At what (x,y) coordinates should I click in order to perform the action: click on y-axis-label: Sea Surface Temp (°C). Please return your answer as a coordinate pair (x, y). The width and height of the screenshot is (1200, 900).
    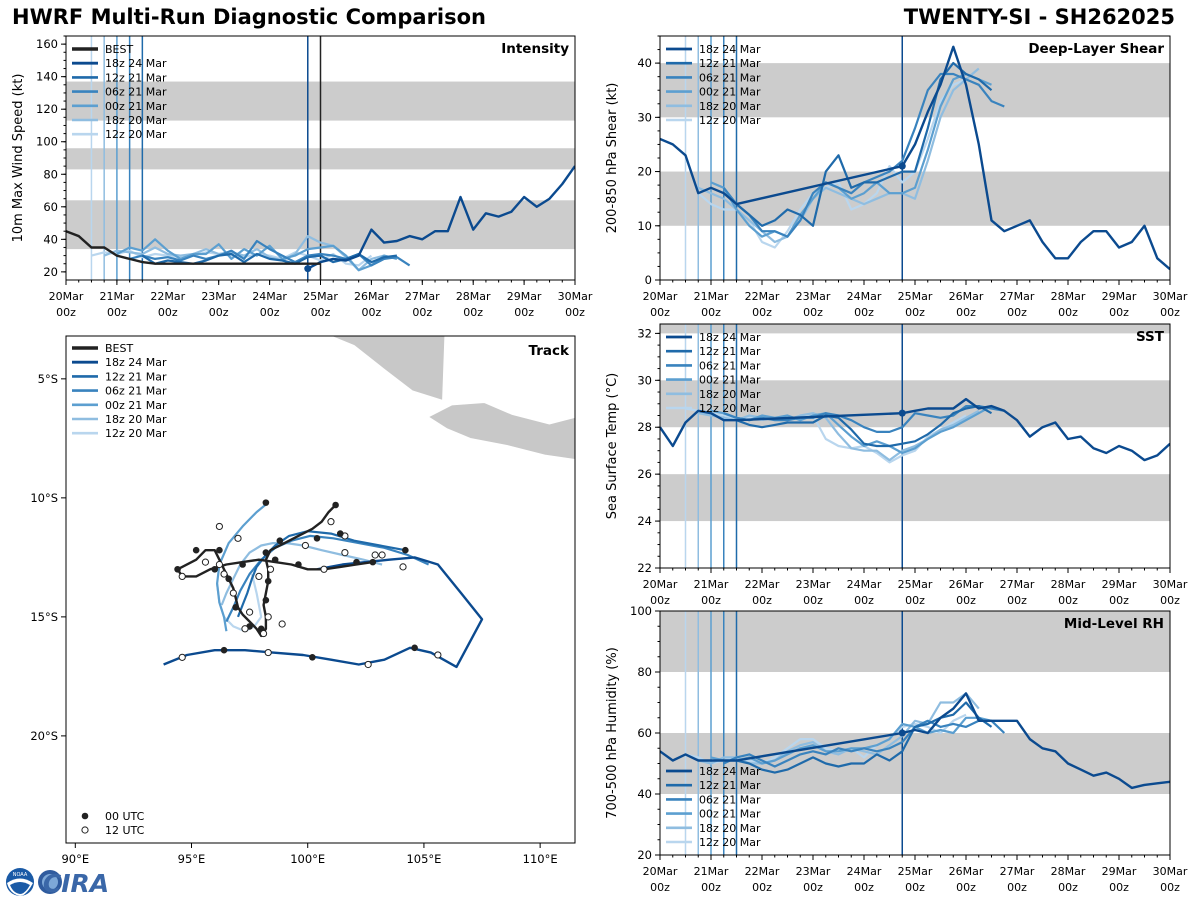
    Looking at the image, I should click on (612, 446).